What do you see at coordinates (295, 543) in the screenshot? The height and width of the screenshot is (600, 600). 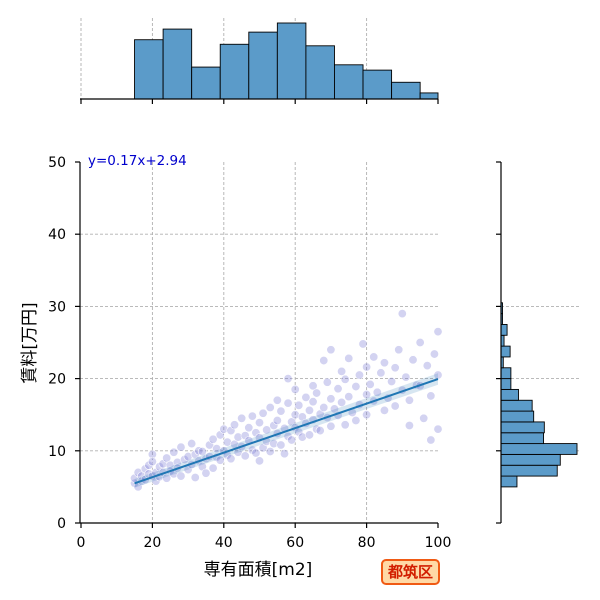 I see `x-tick-label: 60` at bounding box center [295, 543].